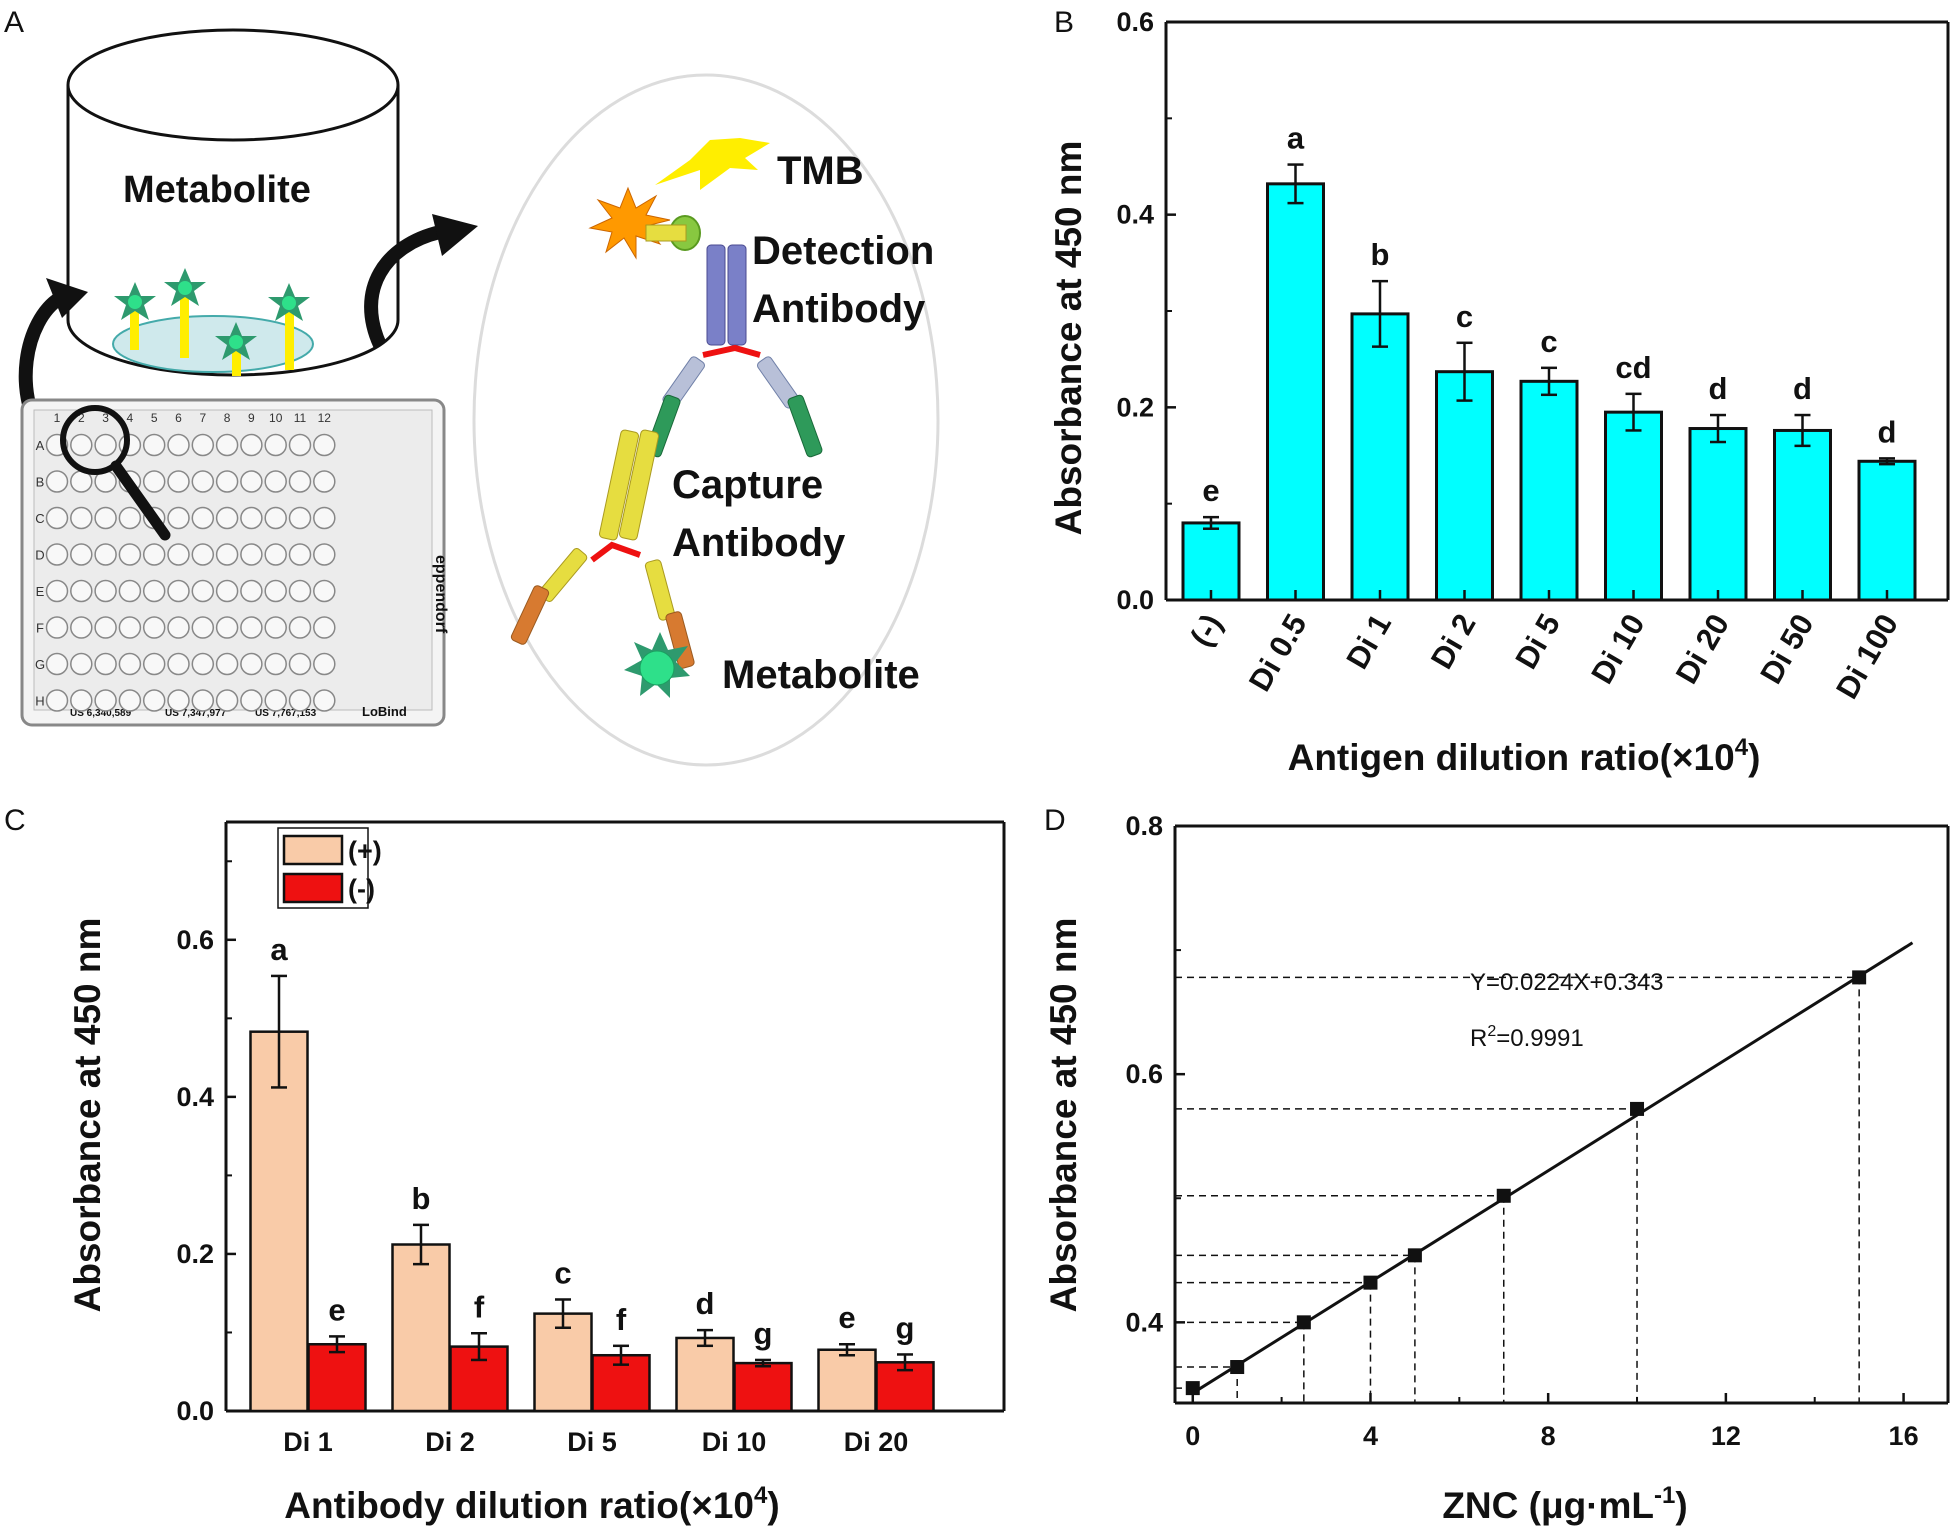 This screenshot has height=1531, width=1950. I want to click on panel-b-ytick-label: 0.2, so click(1135, 407).